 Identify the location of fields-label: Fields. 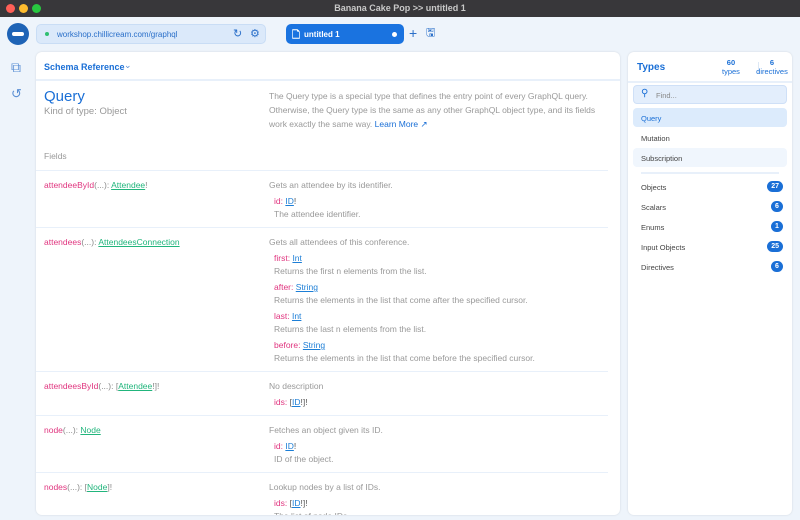
(55, 156).